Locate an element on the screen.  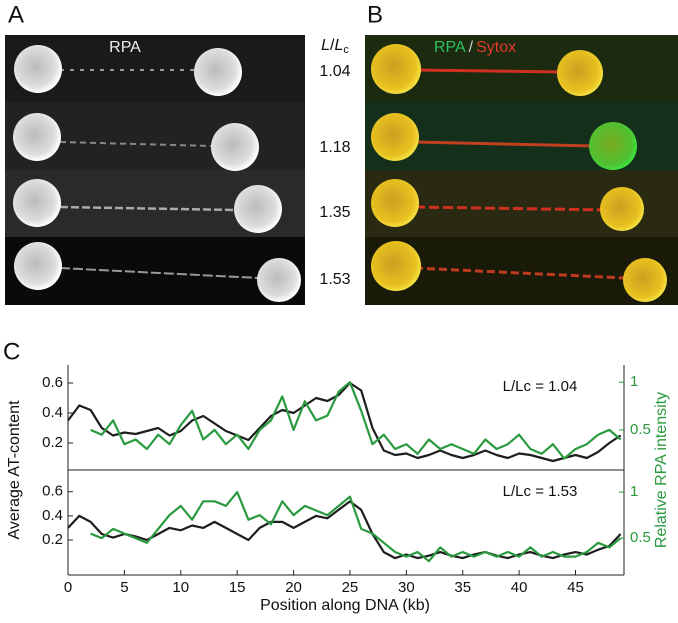
x-tick-label: 30 is located at coordinates (406, 587).